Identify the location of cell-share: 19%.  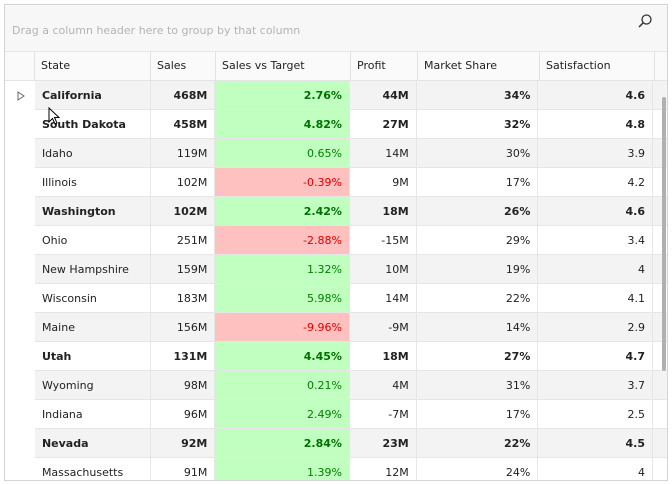
(477, 269).